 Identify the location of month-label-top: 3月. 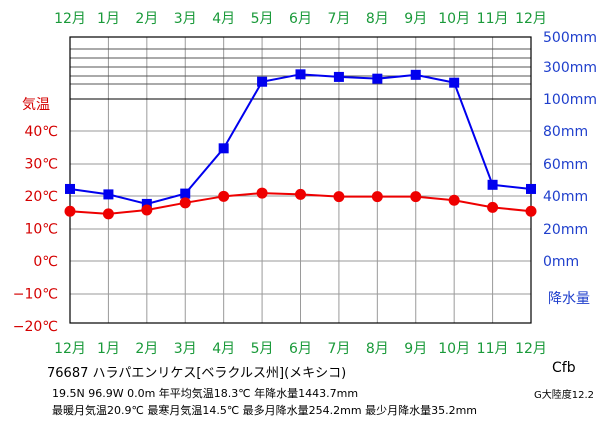
(185, 19).